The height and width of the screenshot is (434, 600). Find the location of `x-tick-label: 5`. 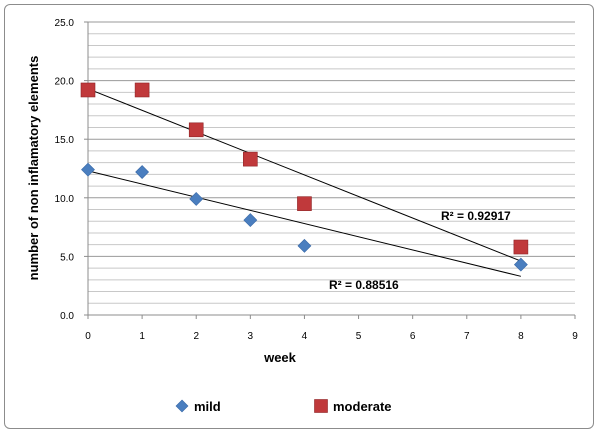

x-tick-label: 5 is located at coordinates (359, 336).